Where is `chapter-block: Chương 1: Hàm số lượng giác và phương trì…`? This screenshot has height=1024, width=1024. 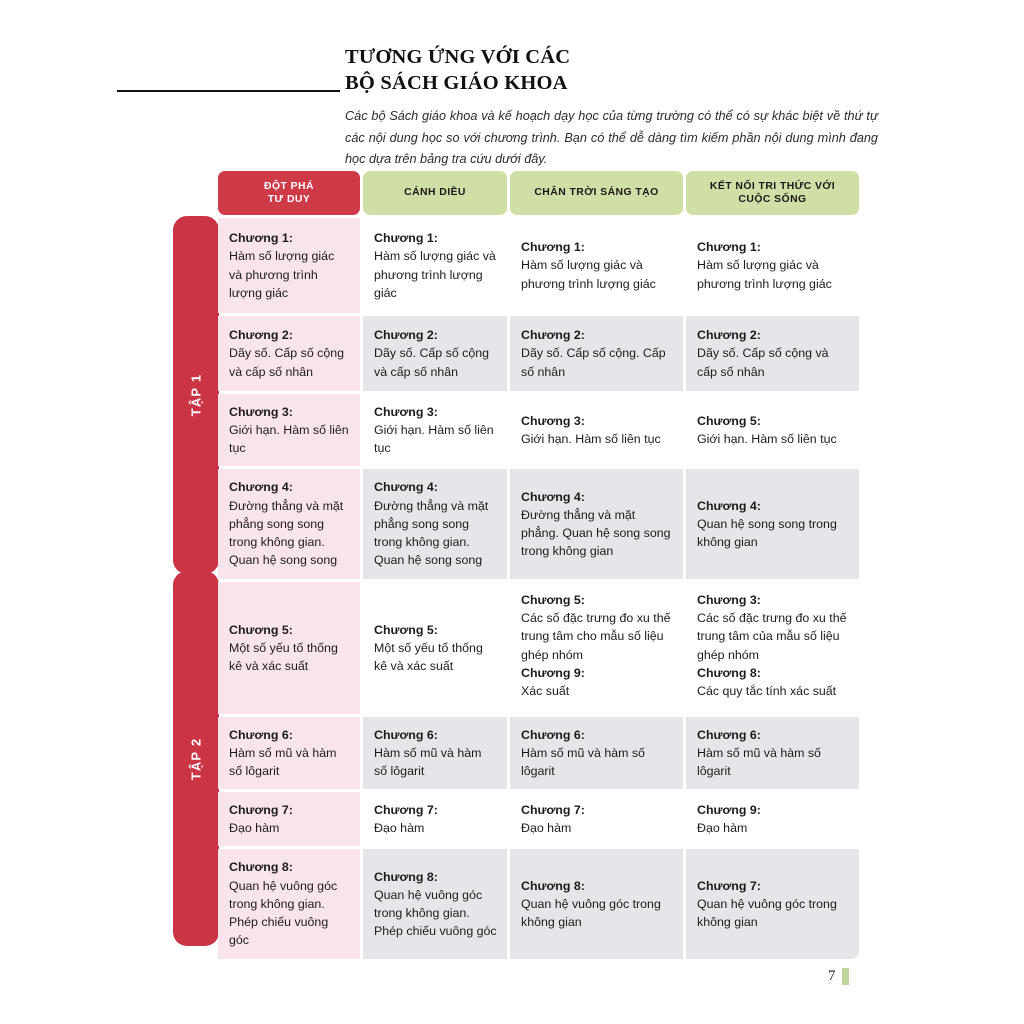
chapter-block: Chương 1: Hàm số lượng giác và phương trì… is located at coordinates (289, 265).